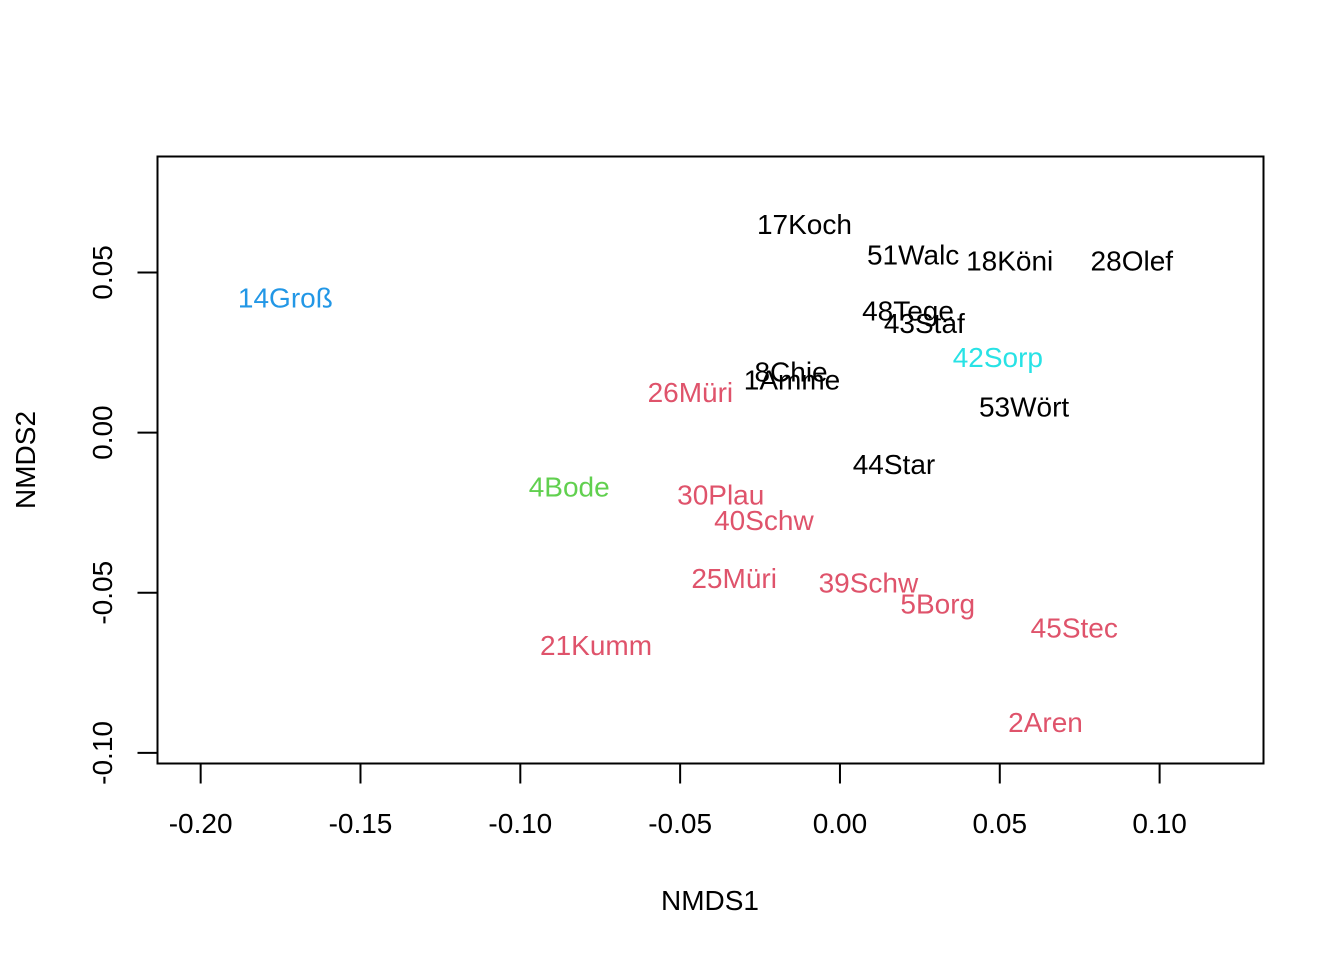 This screenshot has width=1344, height=960. I want to click on y-tick-label: 0.00, so click(102, 432).